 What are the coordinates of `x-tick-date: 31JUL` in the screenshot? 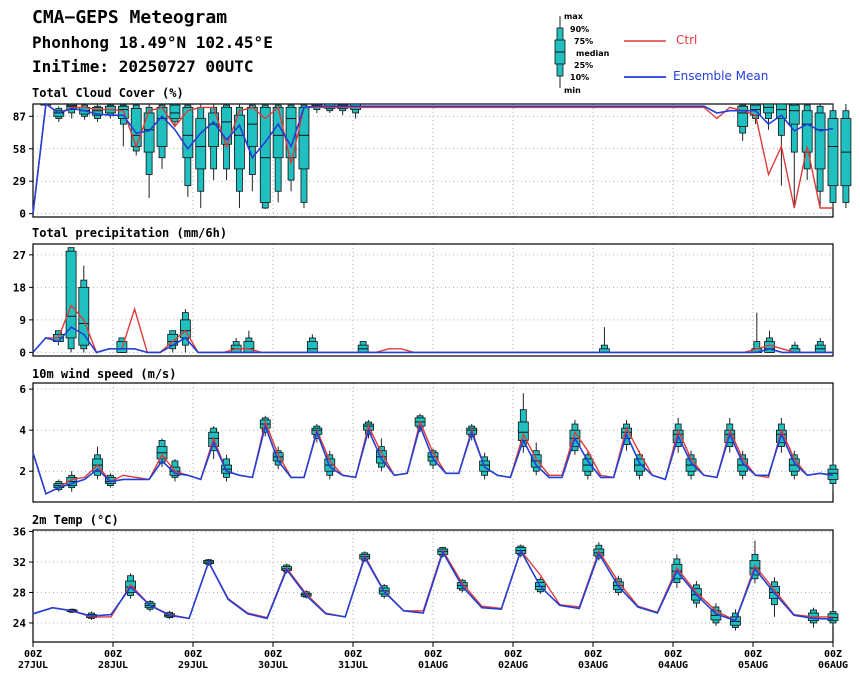 It's located at (353, 665).